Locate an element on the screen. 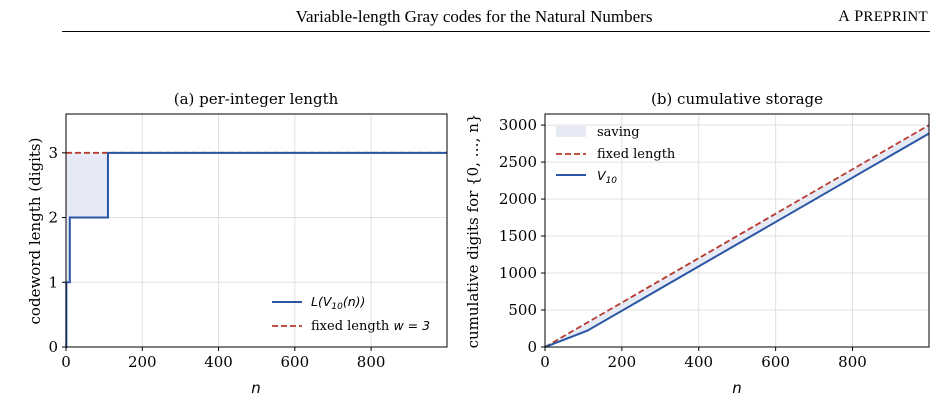 Image resolution: width=948 pixels, height=401 pixels. legend-label-v10-b: V10 is located at coordinates (607, 177).